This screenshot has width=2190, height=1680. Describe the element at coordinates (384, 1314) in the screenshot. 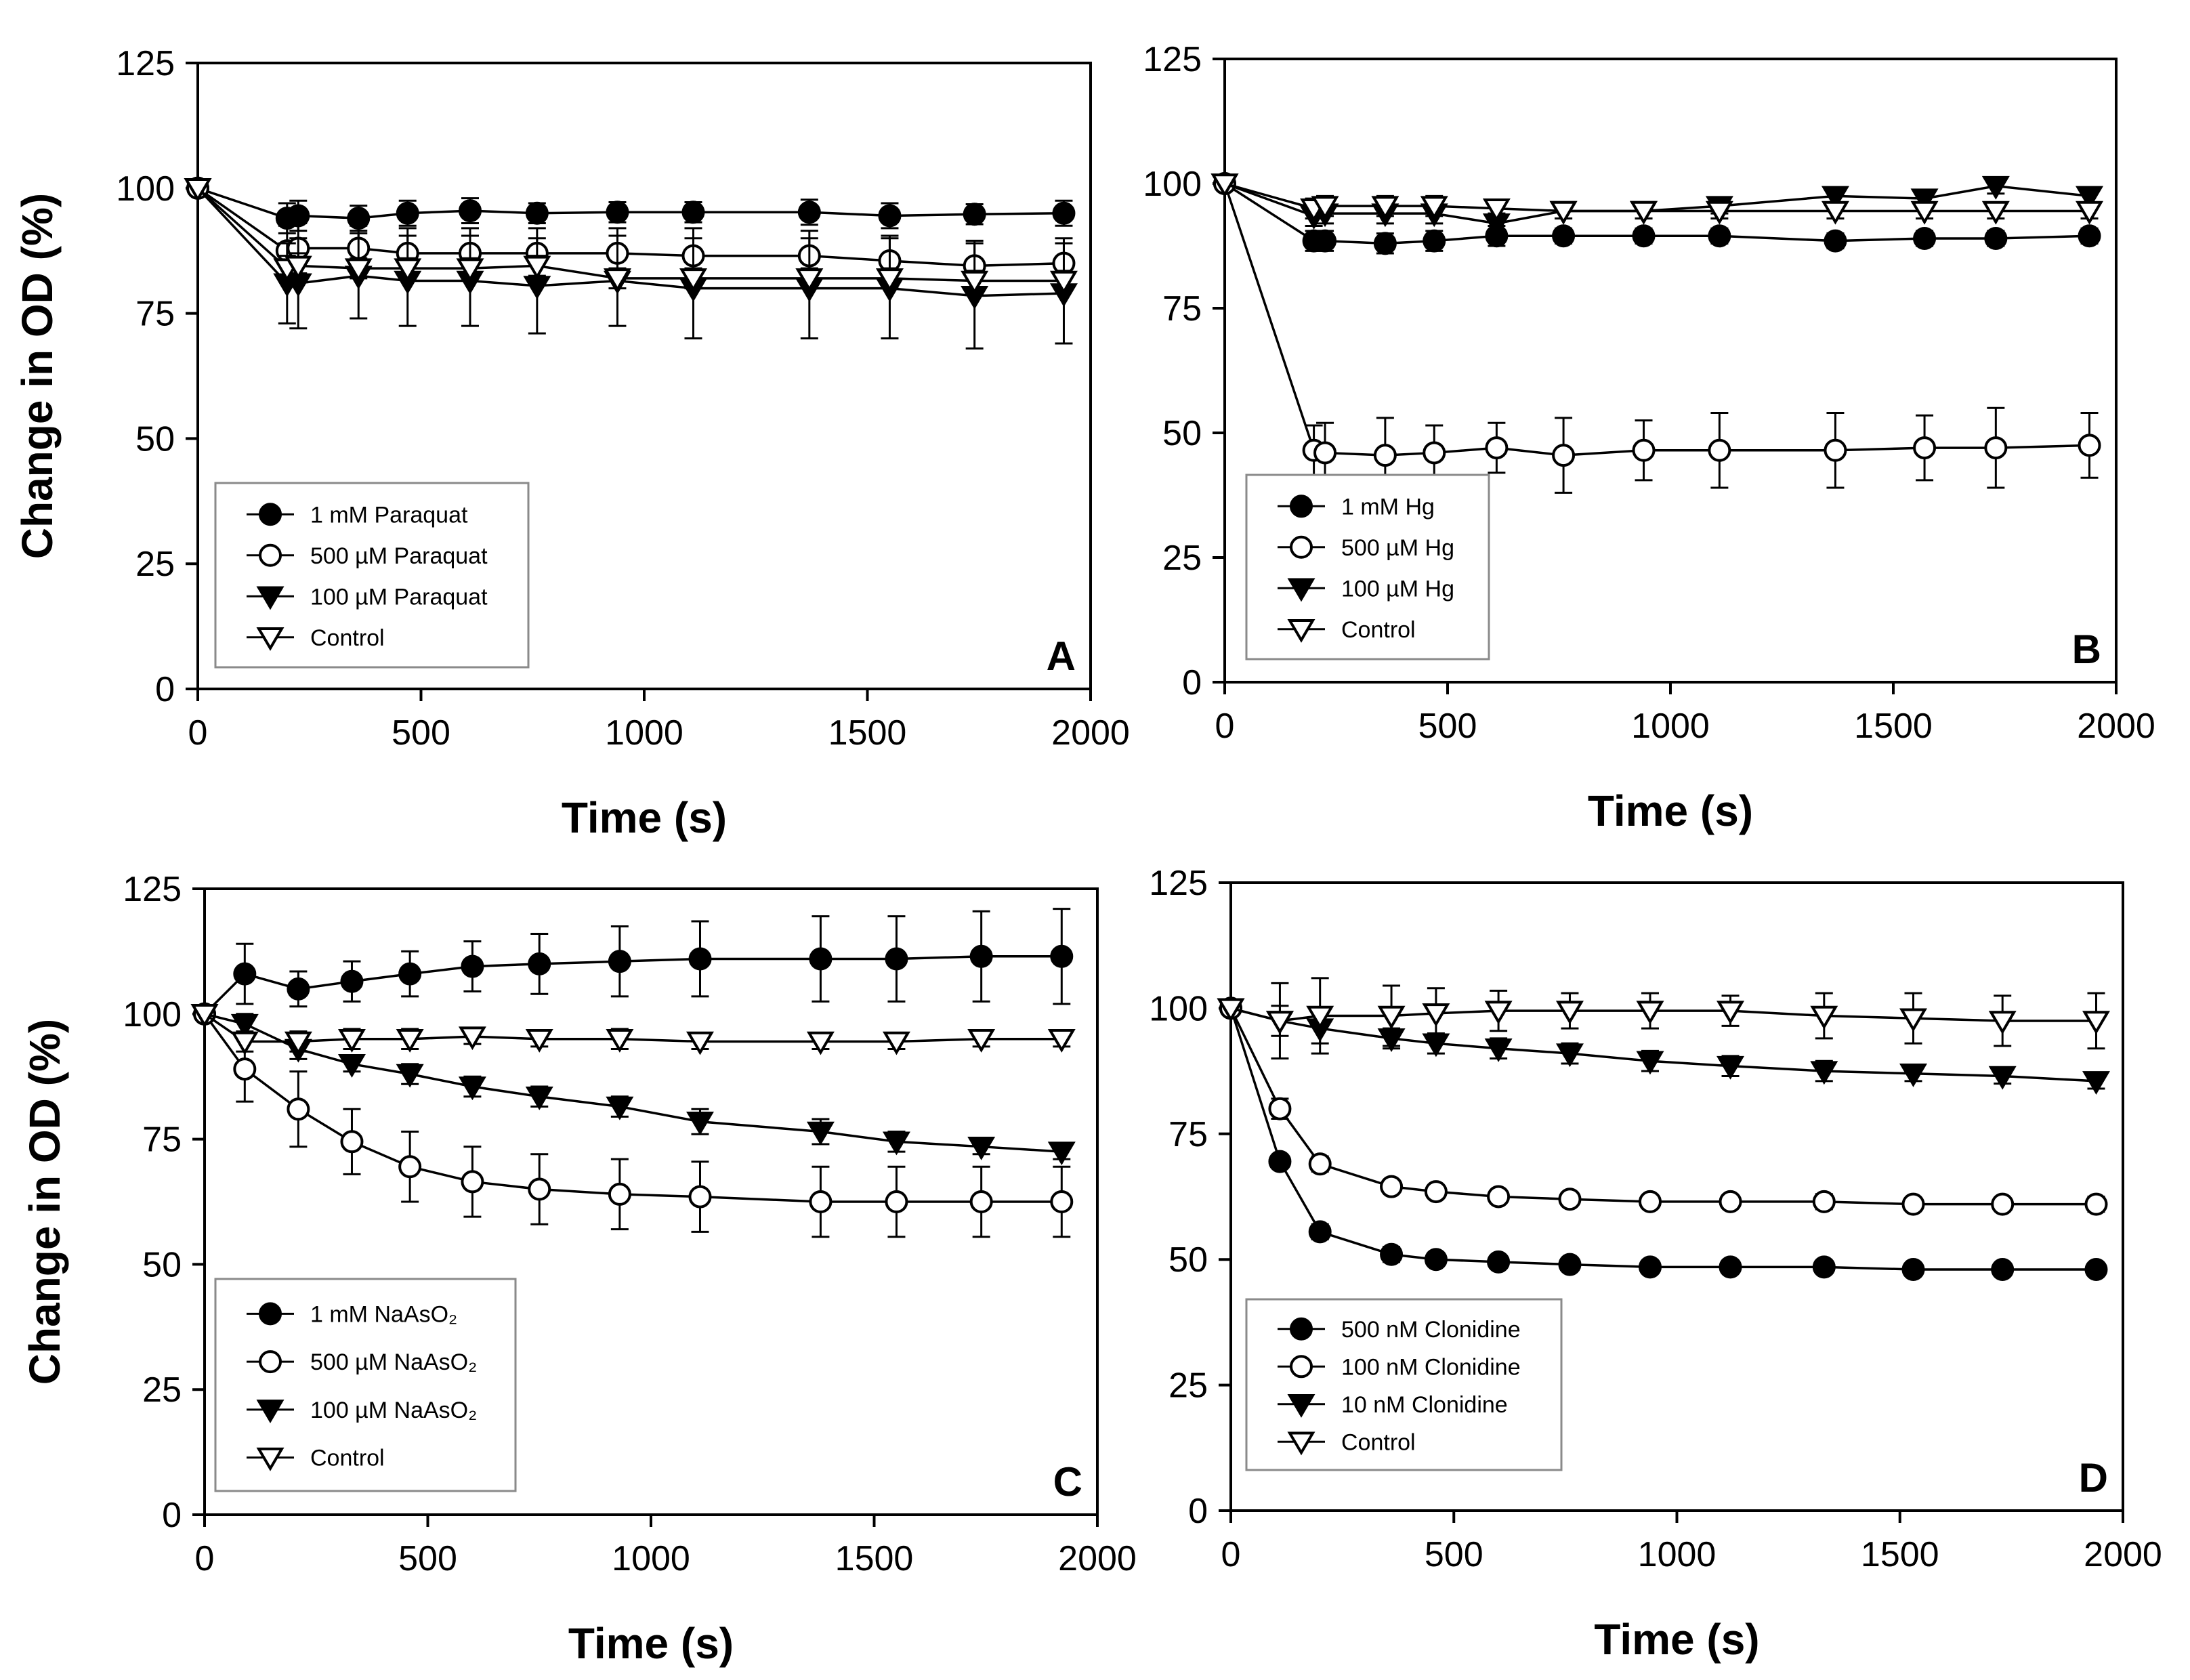

I see `legend-label: 1 mM NaAsO₂` at that location.